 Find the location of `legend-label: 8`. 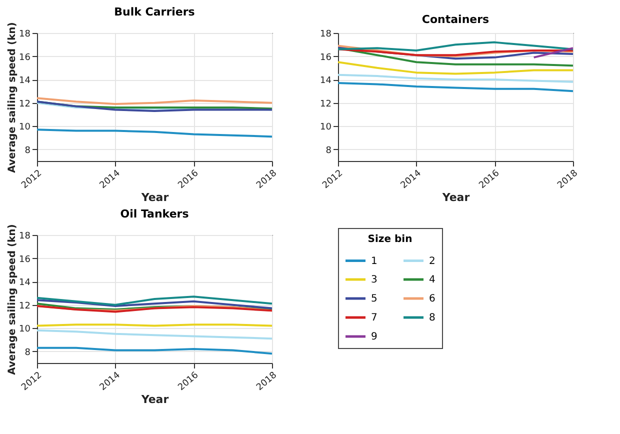

legend-label: 8 is located at coordinates (432, 318).